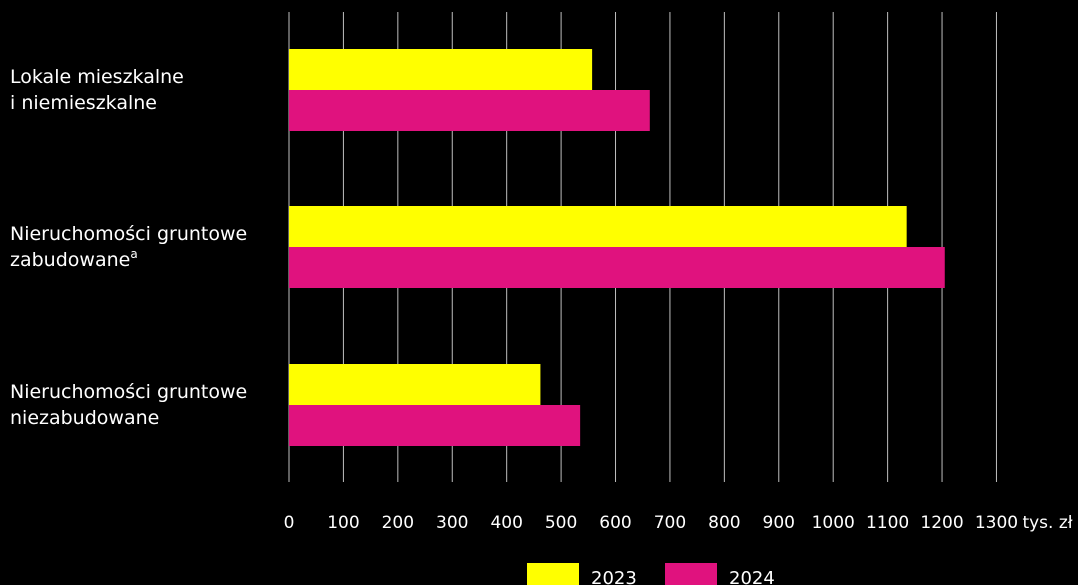  What do you see at coordinates (724, 523) in the screenshot?
I see `x-tick-label: 800` at bounding box center [724, 523].